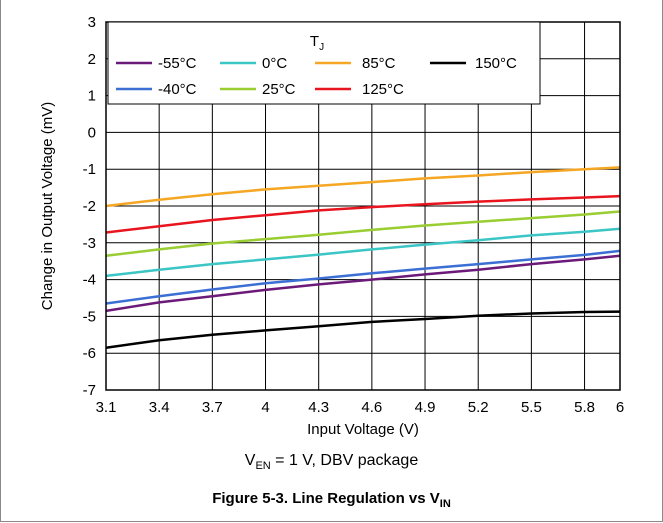 This screenshot has width=663, height=523. I want to click on legend-box, so click(324, 63).